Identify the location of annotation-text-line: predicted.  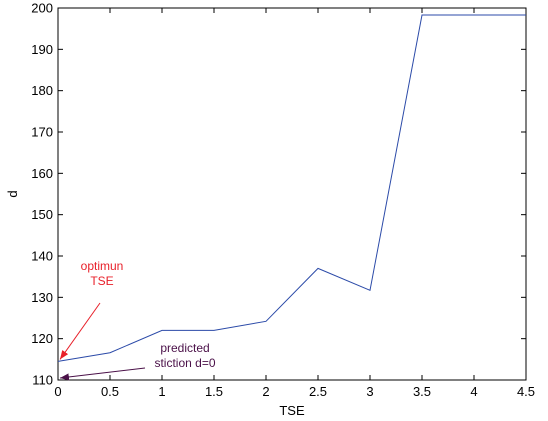
(184, 348).